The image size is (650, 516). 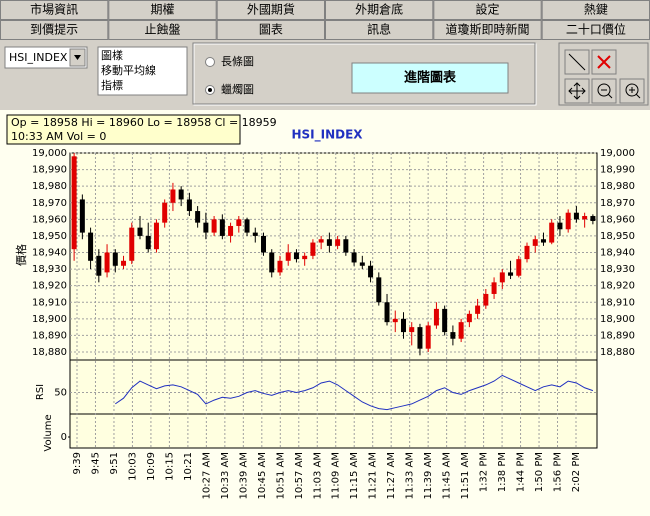 What do you see at coordinates (327, 135) in the screenshot?
I see `chart-title: HSI_INDEX` at bounding box center [327, 135].